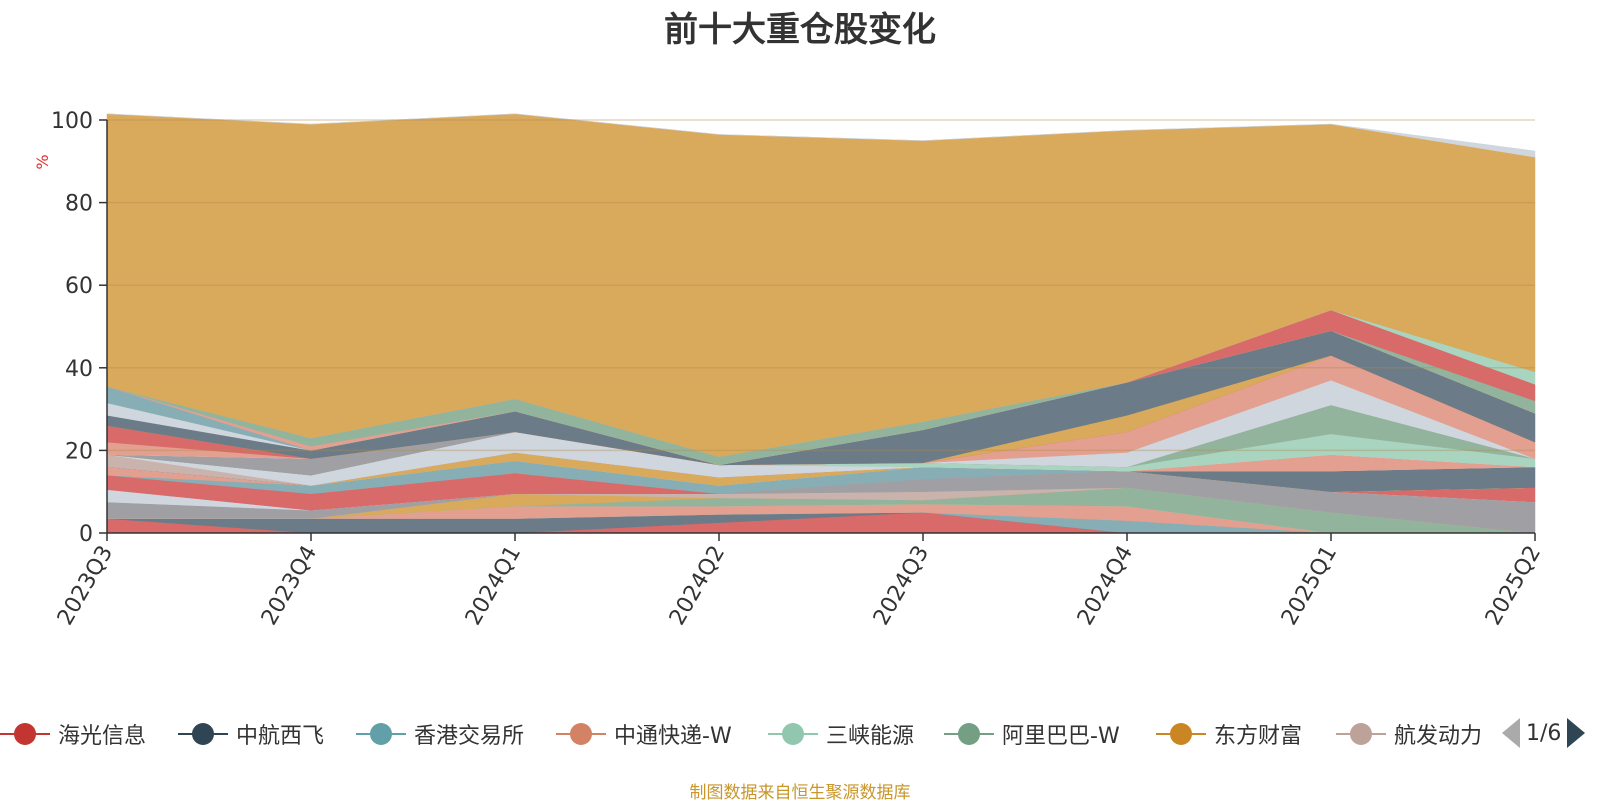 This screenshot has height=803, width=1600. I want to click on legend-label: 阿里巴巴-W, so click(1061, 736).